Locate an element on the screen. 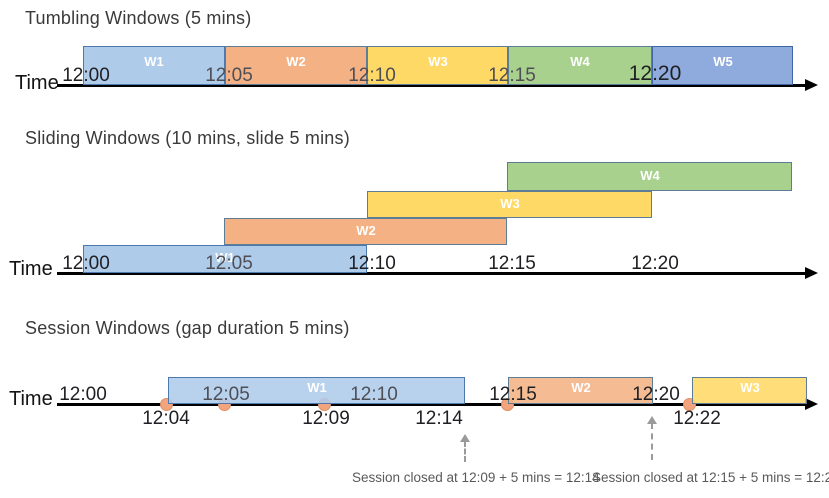 This screenshot has width=829, height=498. window-box-tumbling-w2 is located at coordinates (296, 65).